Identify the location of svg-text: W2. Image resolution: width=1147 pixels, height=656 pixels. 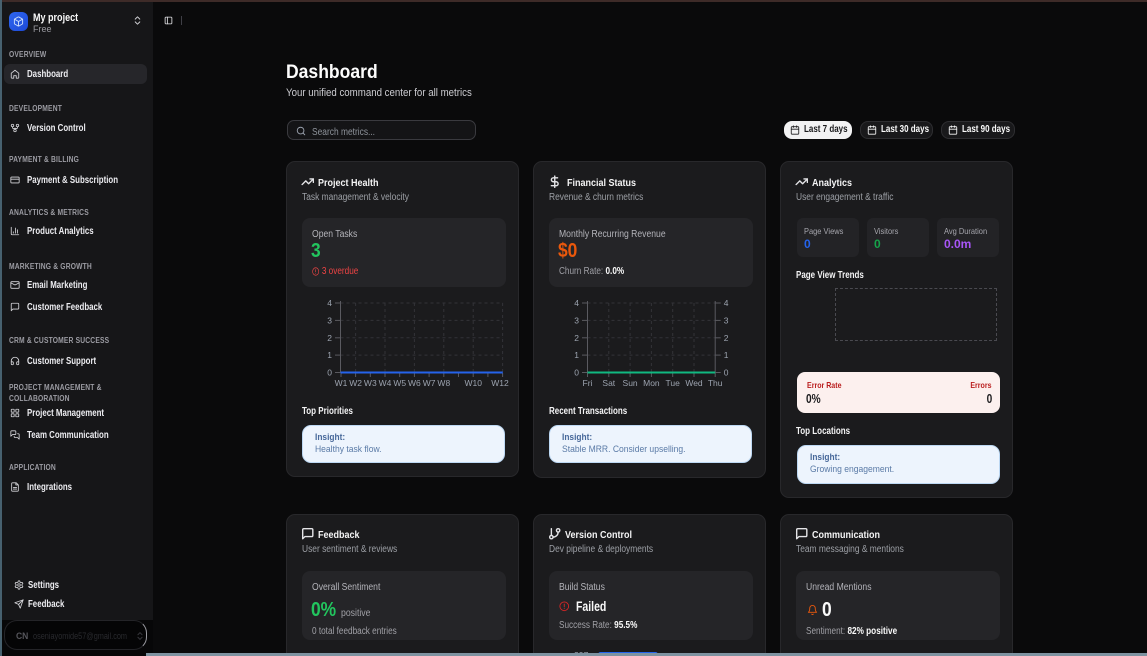
(355, 383).